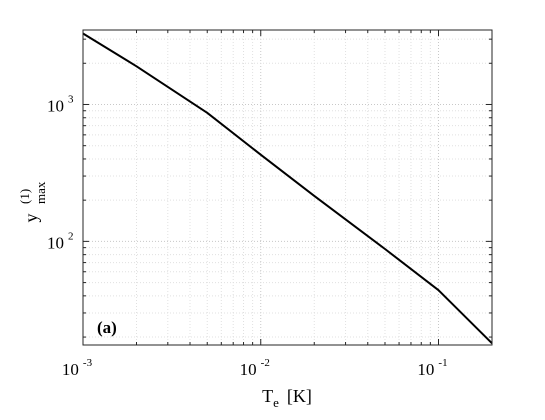 Image resolution: width=545 pixels, height=420 pixels. What do you see at coordinates (71, 236) in the screenshot?
I see `y-tick-label-exponent: 2` at bounding box center [71, 236].